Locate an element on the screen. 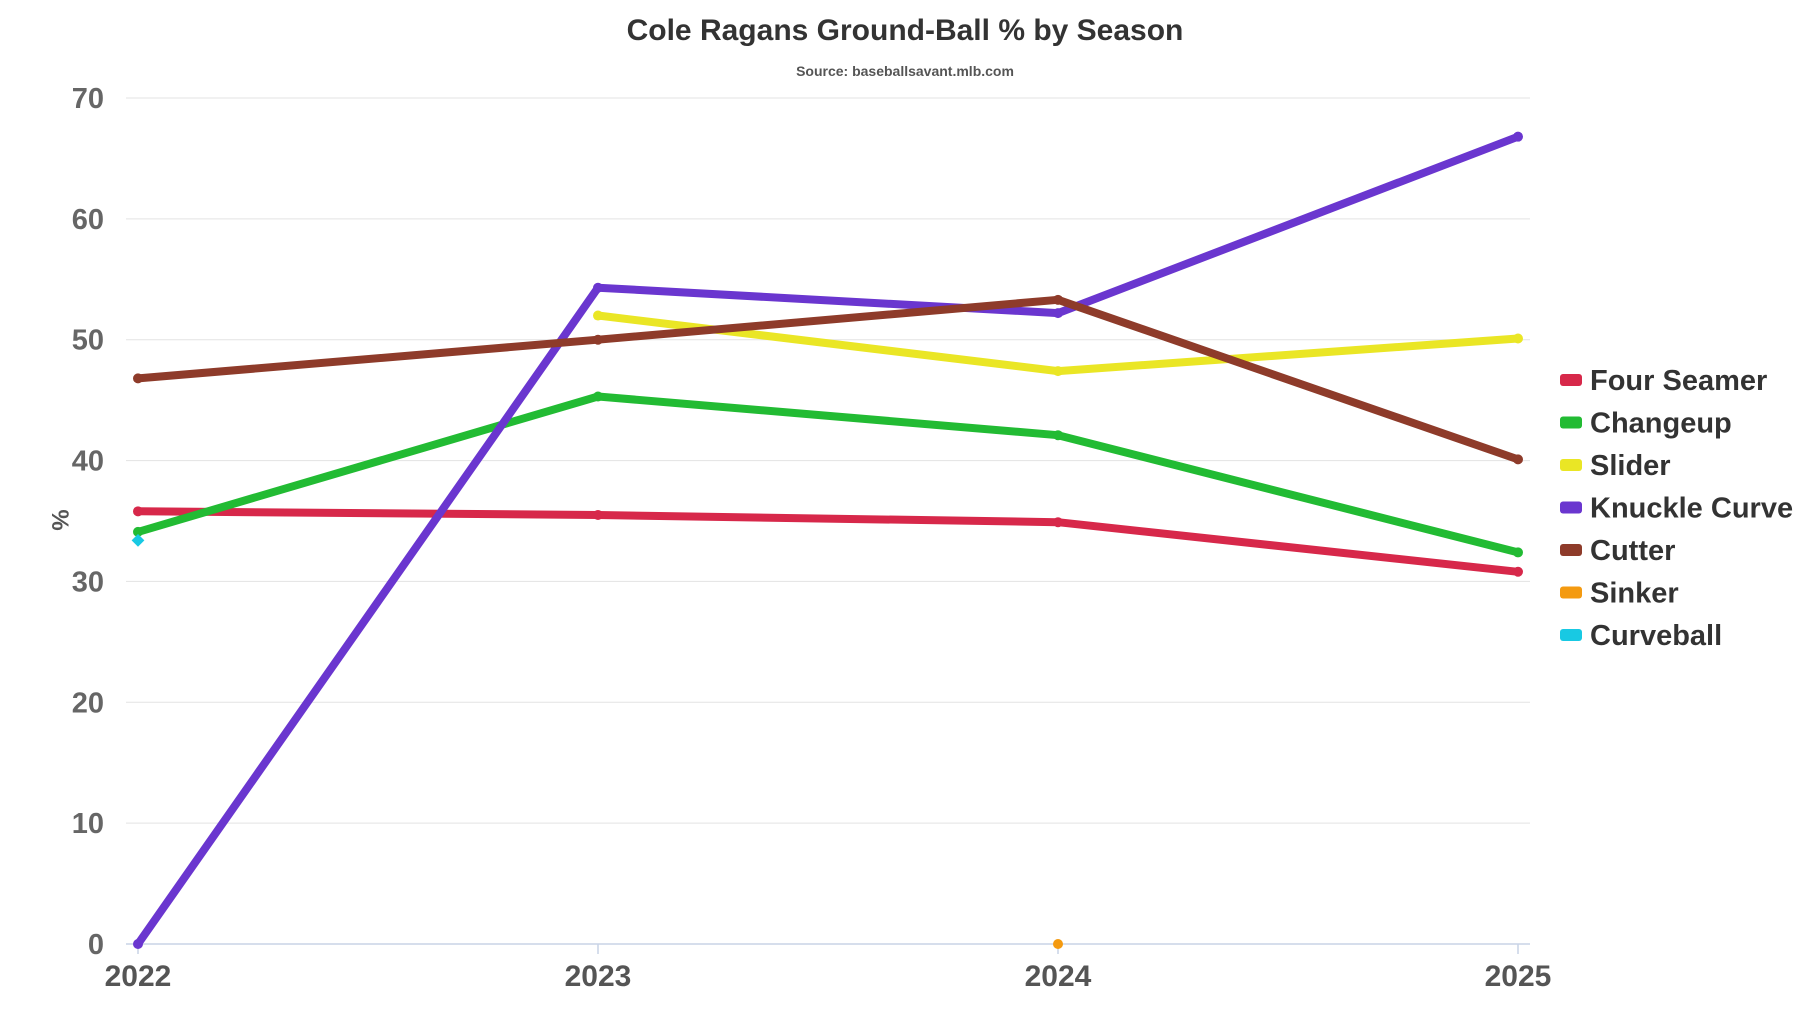  legend-label: Slider is located at coordinates (1630, 466).